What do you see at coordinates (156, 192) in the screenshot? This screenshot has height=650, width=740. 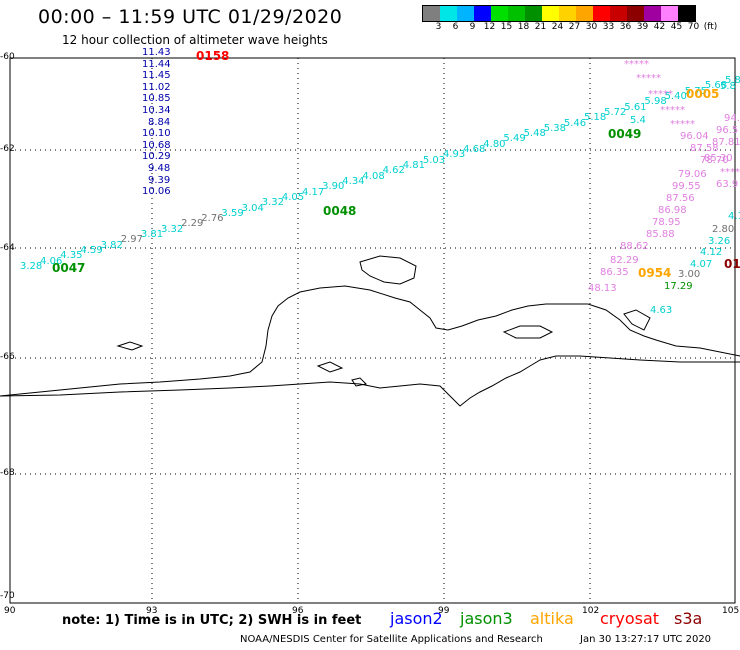 I see `jason2-wave-label: 10.06` at bounding box center [156, 192].